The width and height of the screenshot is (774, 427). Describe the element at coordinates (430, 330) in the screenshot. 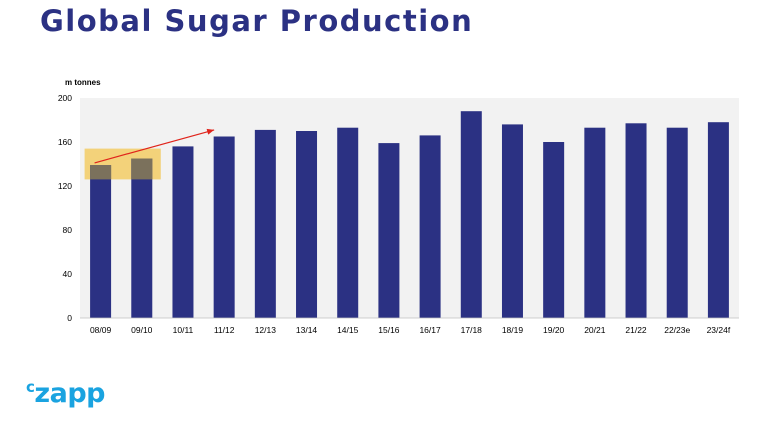

I see `x-tick-label: 16/17` at that location.